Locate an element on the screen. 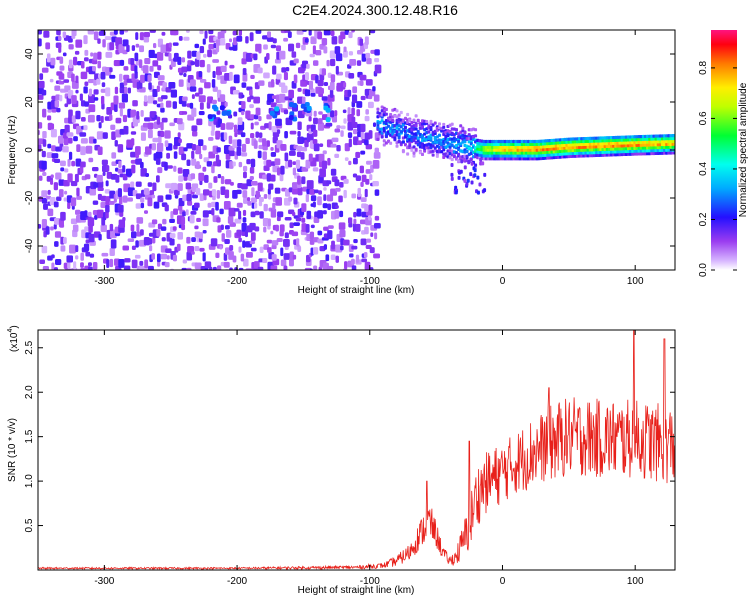 The height and width of the screenshot is (600, 750). snr-y-tick-label: 2.0 is located at coordinates (29, 392).